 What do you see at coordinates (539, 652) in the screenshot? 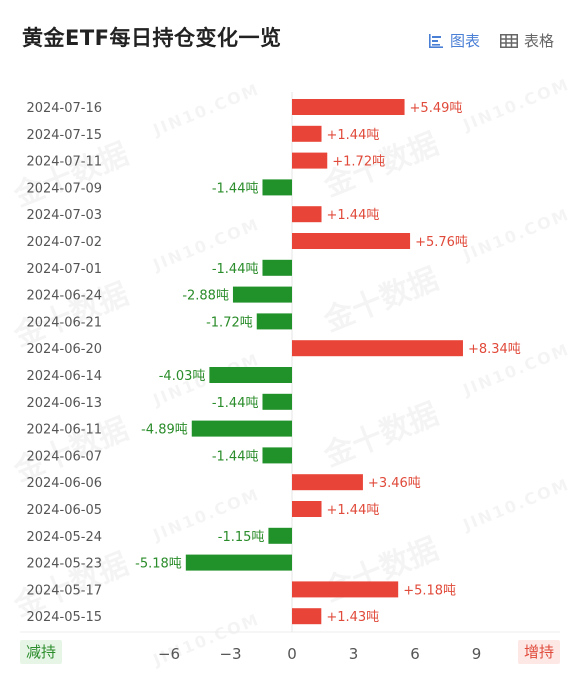
I see `increase-holdings-label: 增持` at bounding box center [539, 652].